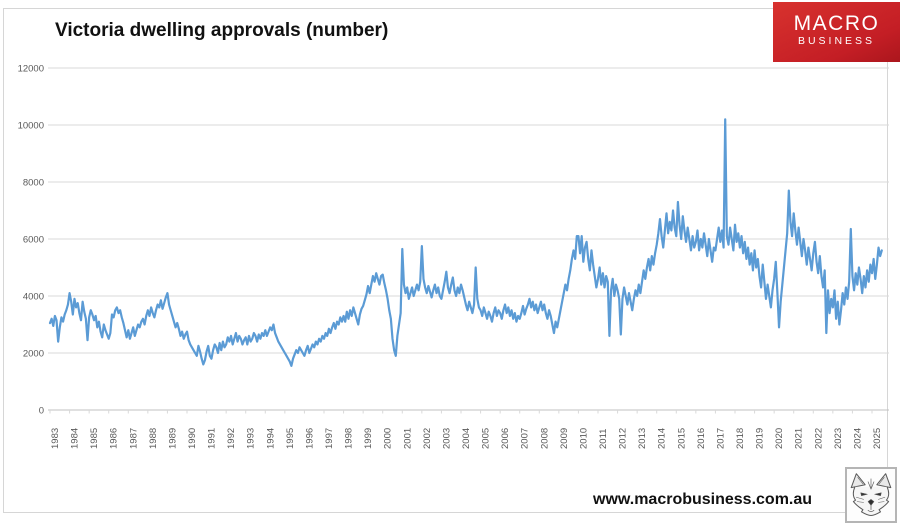 Image resolution: width=900 pixels, height=526 pixels. I want to click on x-axis-tick-label: 1997, so click(329, 438).